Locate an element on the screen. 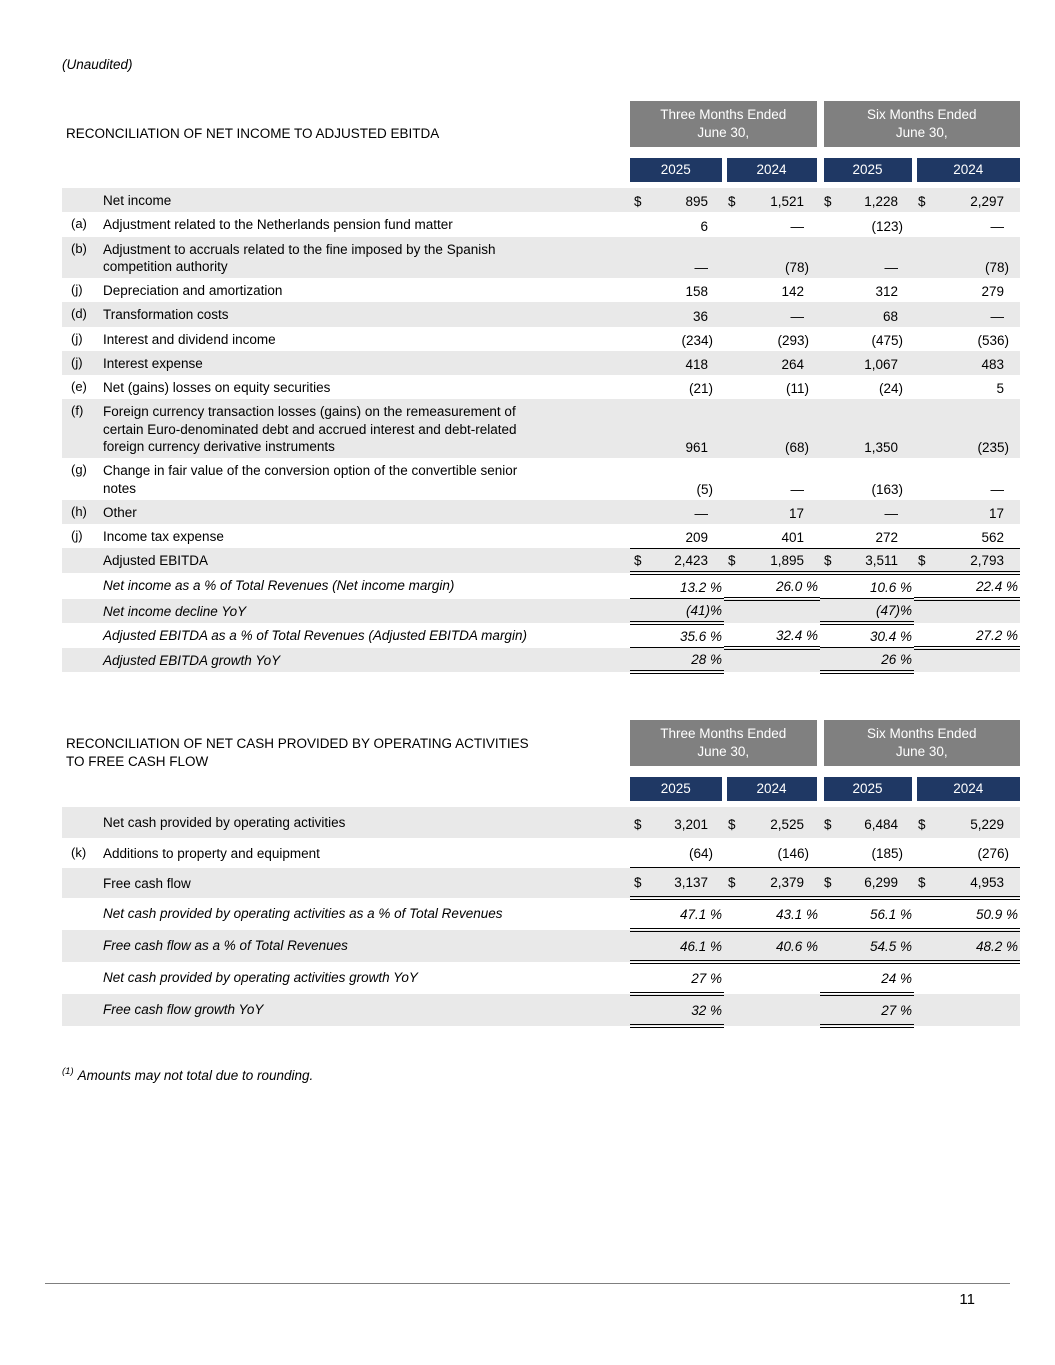 The width and height of the screenshot is (1055, 1365). row-label: Additions to property and equipment is located at coordinates (211, 853).